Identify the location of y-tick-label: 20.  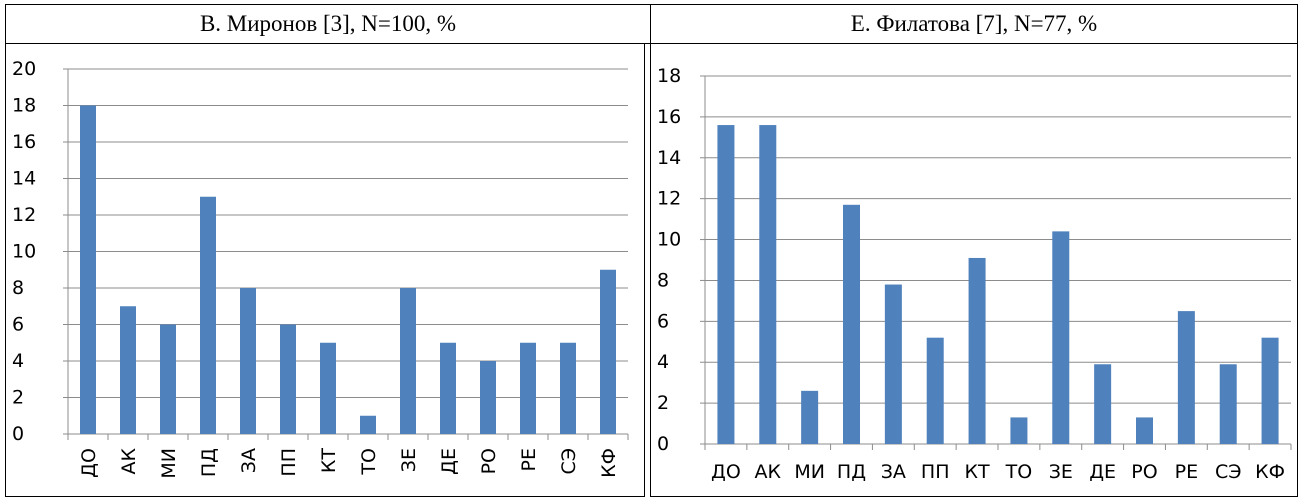
(24, 69).